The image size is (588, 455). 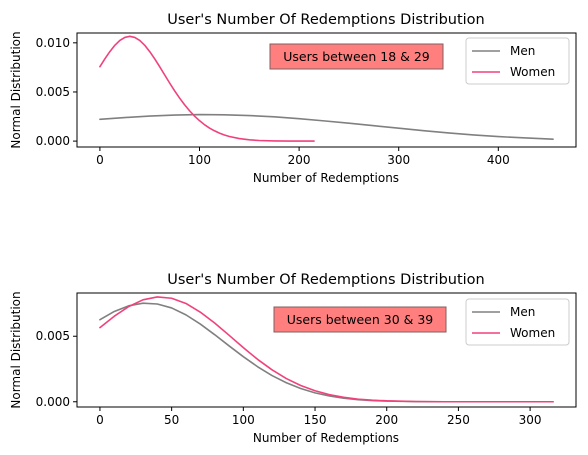 What do you see at coordinates (458, 420) in the screenshot?
I see `x-tick-label: 250` at bounding box center [458, 420].